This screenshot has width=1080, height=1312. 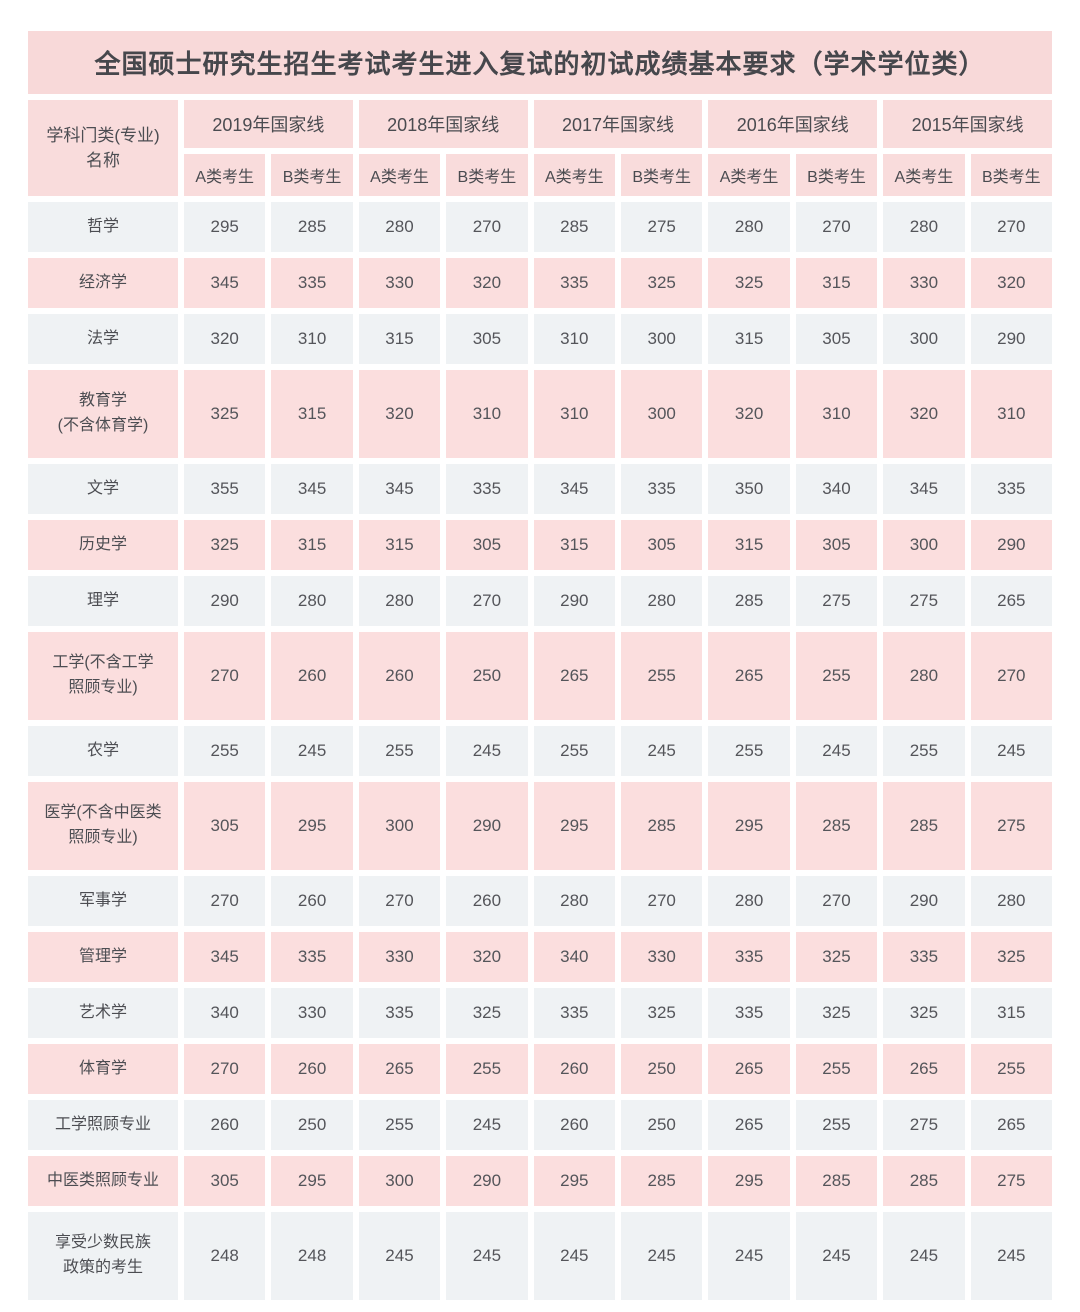 What do you see at coordinates (103, 1013) in the screenshot?
I see `row-label: 艺术学` at bounding box center [103, 1013].